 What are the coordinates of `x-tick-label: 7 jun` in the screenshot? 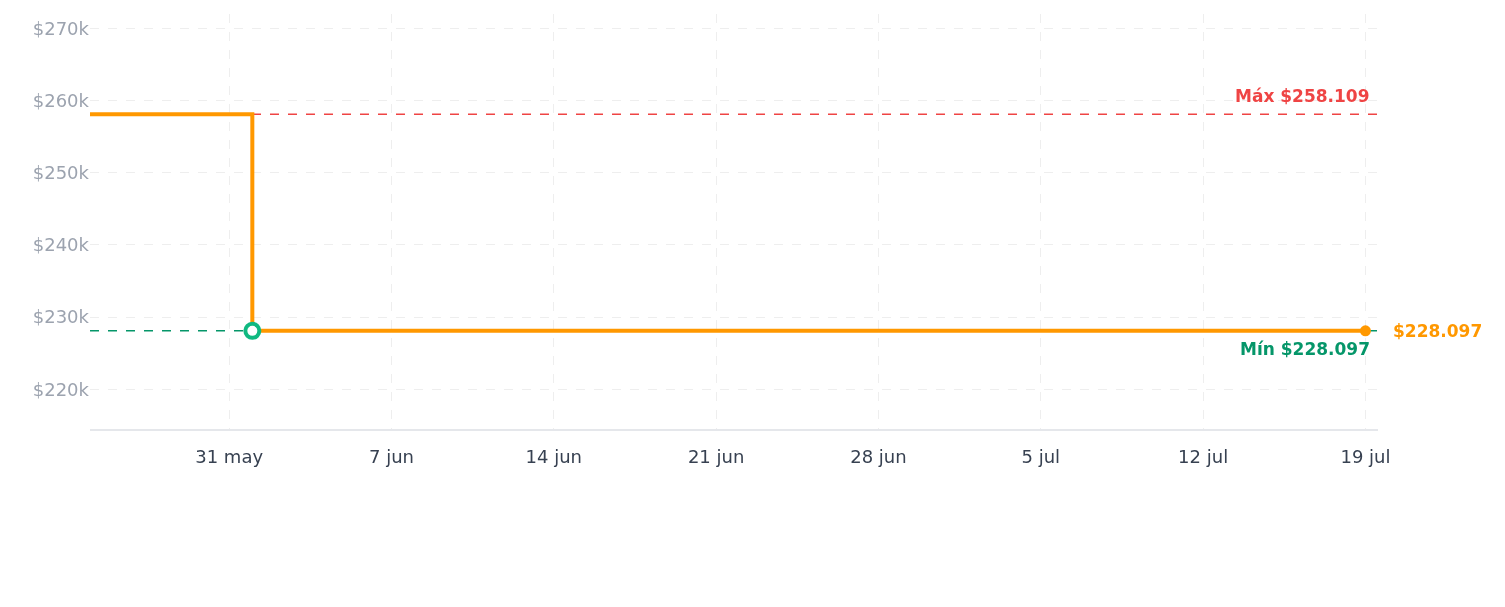 It's located at (391, 456).